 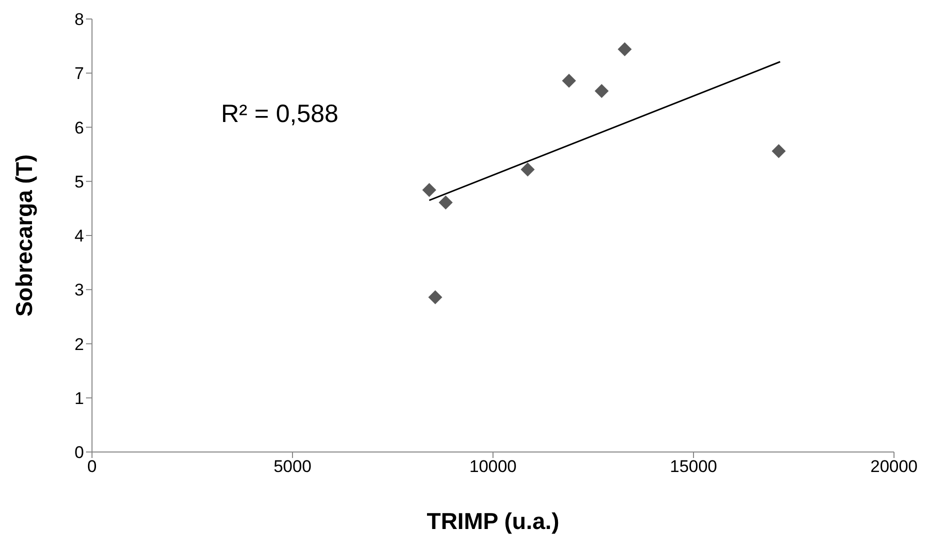 What do you see at coordinates (24, 235) in the screenshot?
I see `y-axis-title: Sobrecarga (T)` at bounding box center [24, 235].